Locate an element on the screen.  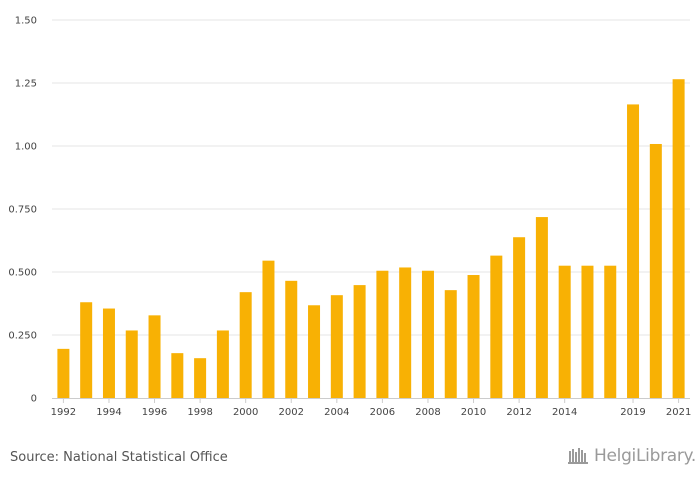
x-tick-label: 2019 is located at coordinates (632, 412).